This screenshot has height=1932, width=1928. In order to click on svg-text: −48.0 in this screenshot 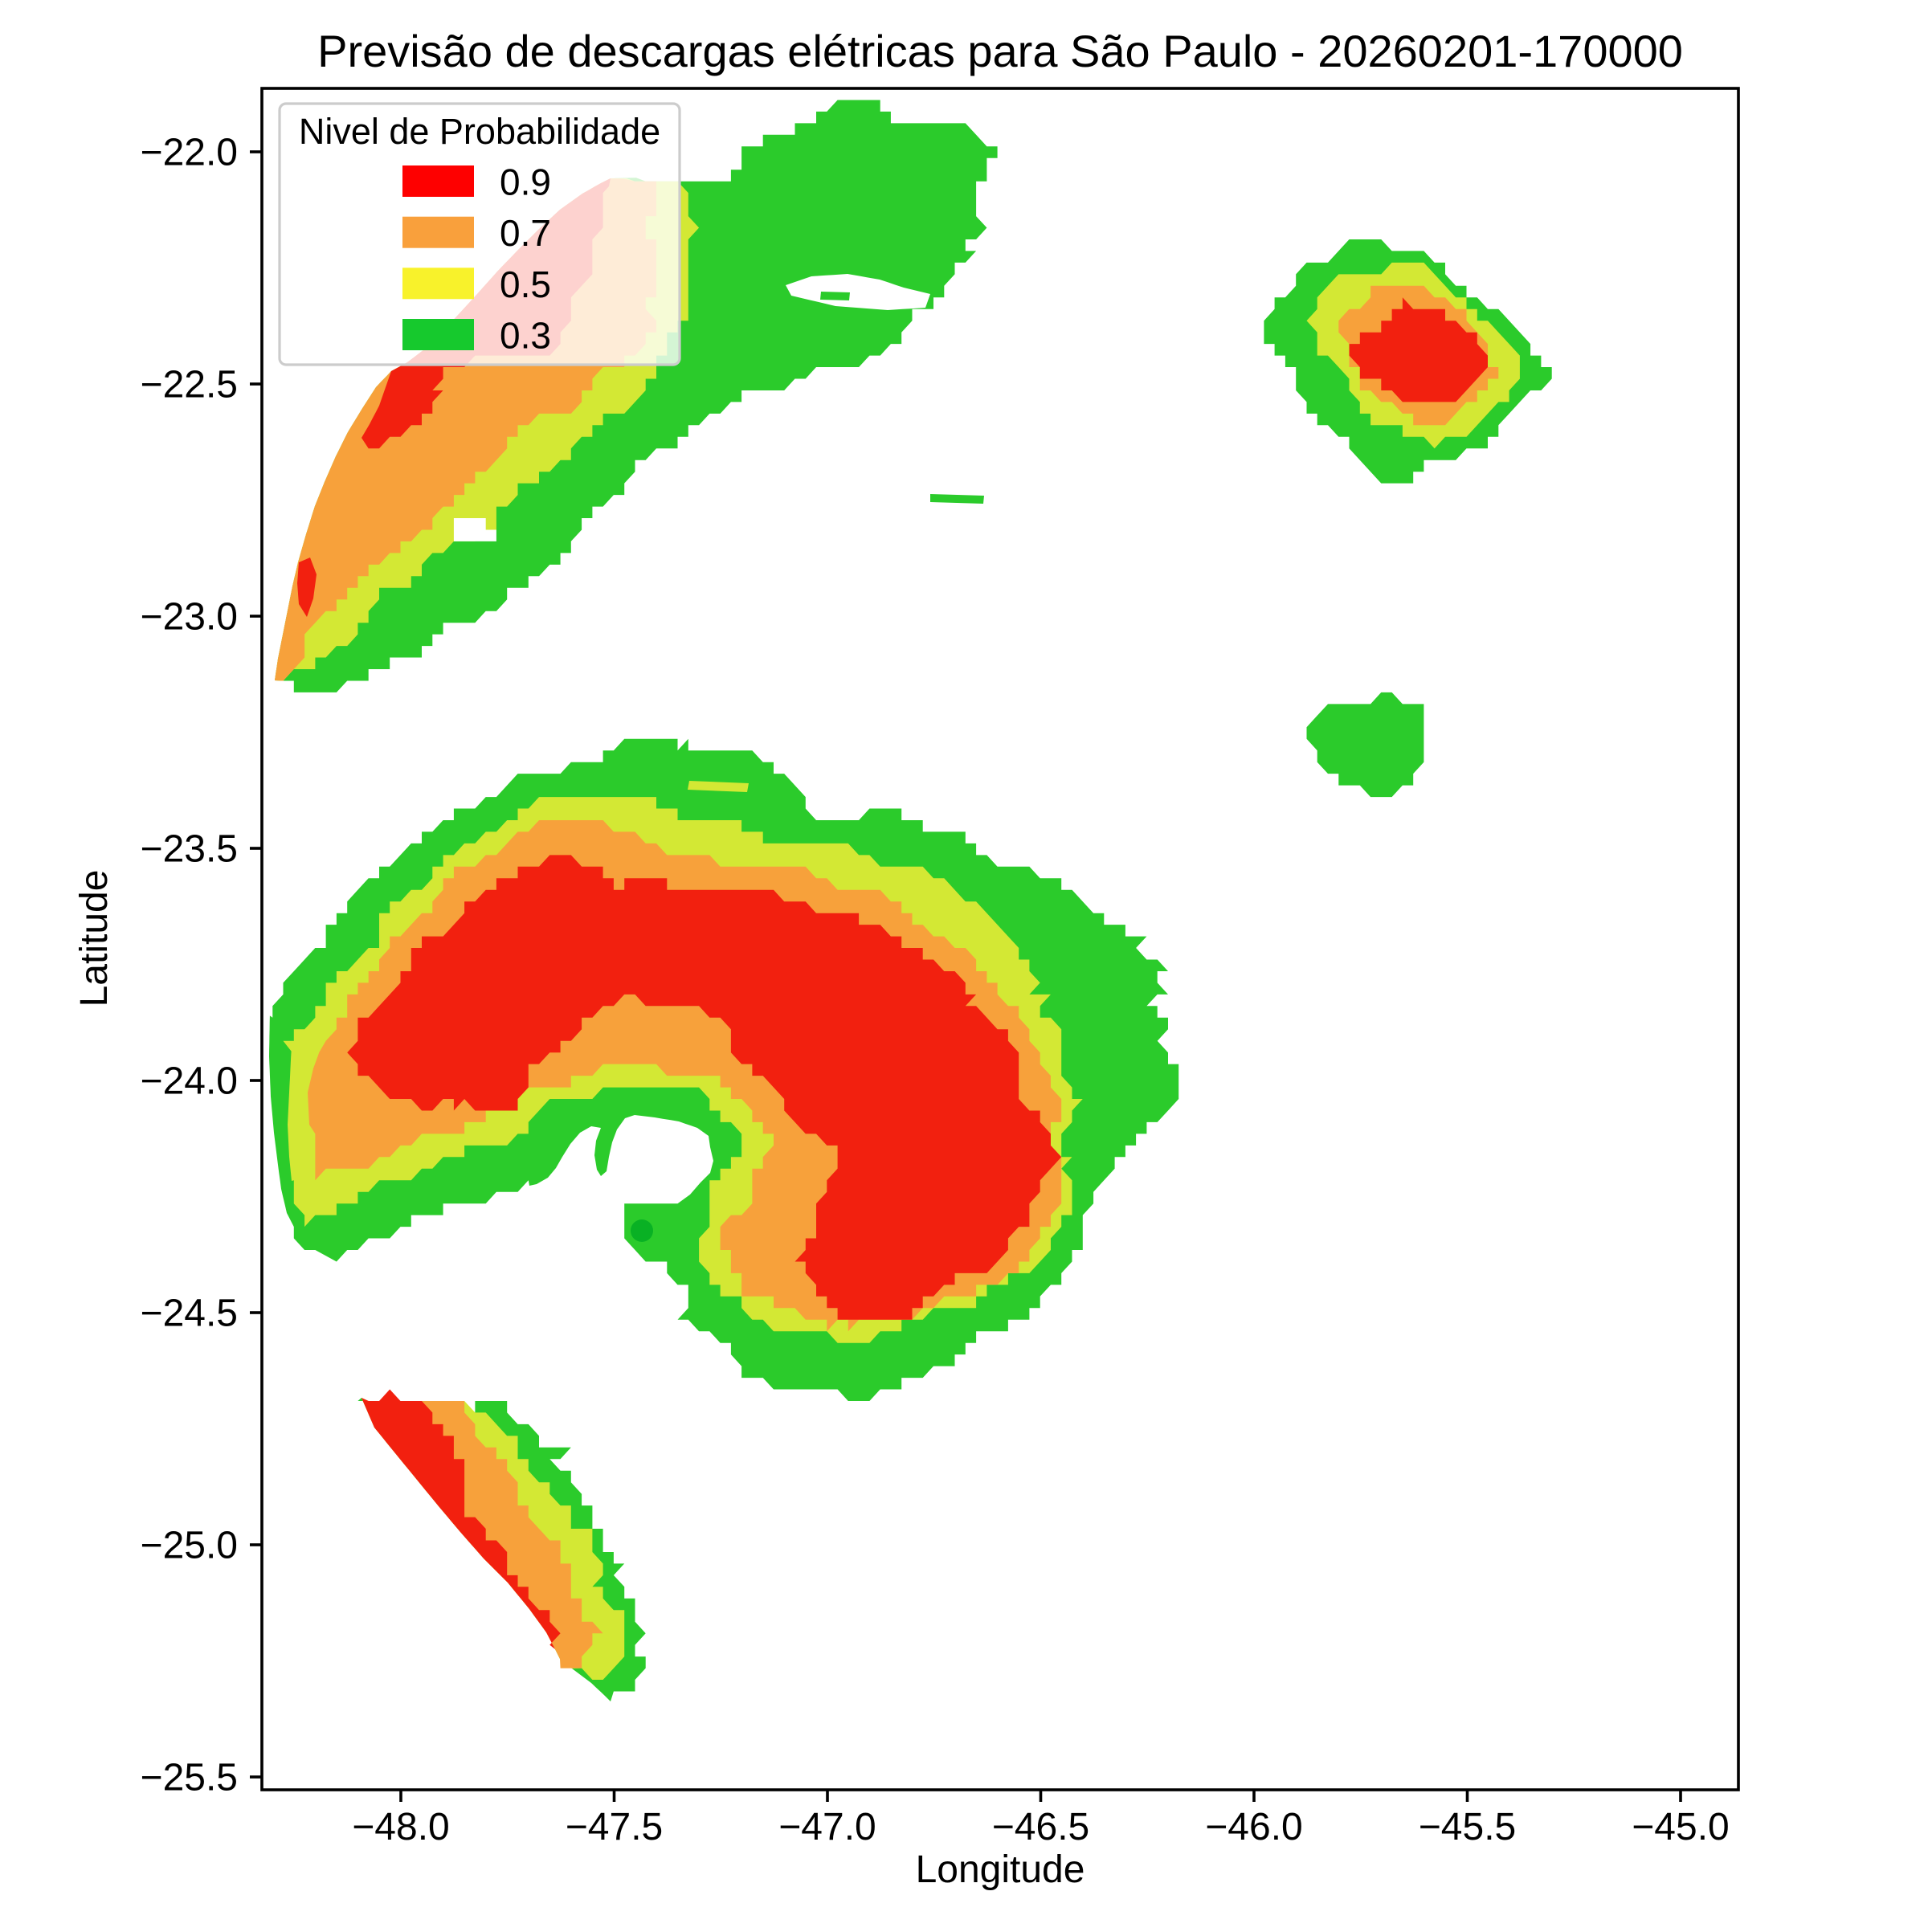, I will do `click(400, 1827)`.